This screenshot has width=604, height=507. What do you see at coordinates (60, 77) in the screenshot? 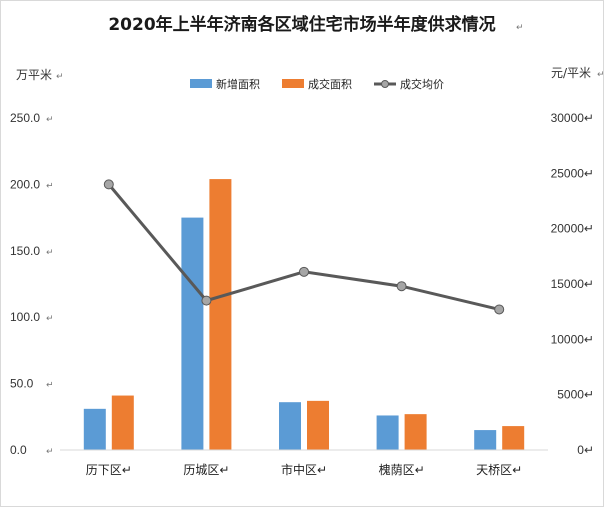
I see `left-unit-paragraph-mark: ↵` at bounding box center [60, 77].